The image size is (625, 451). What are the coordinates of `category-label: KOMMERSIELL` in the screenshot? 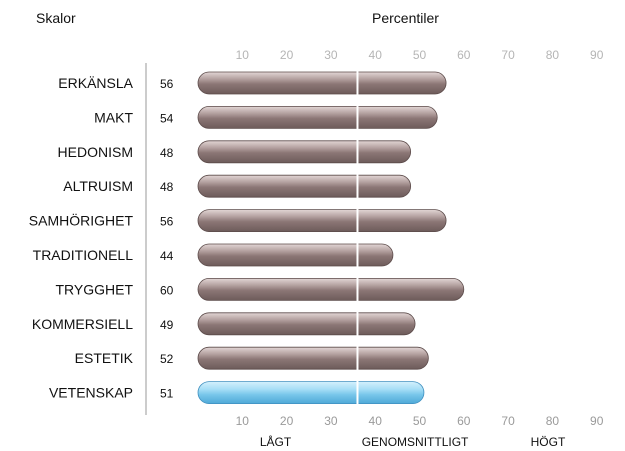 It's located at (82, 324).